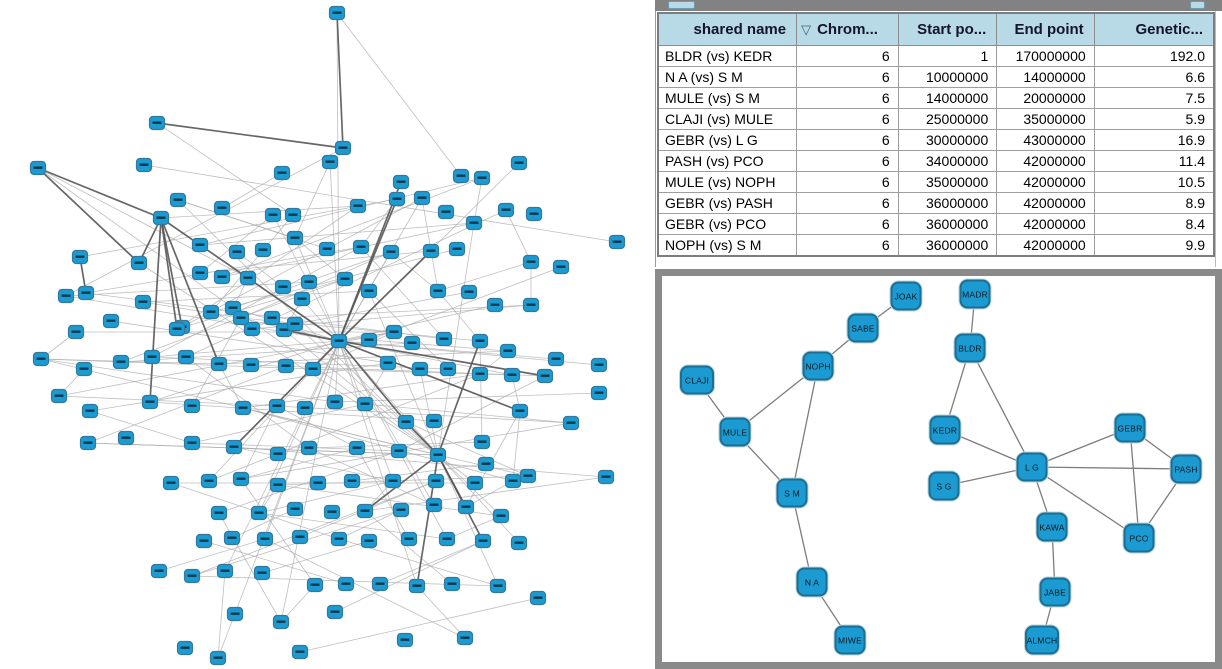 This screenshot has height=669, width=1222. Describe the element at coordinates (1134, 483) in the screenshot. I see `graph-edge-gebr-pco` at that location.